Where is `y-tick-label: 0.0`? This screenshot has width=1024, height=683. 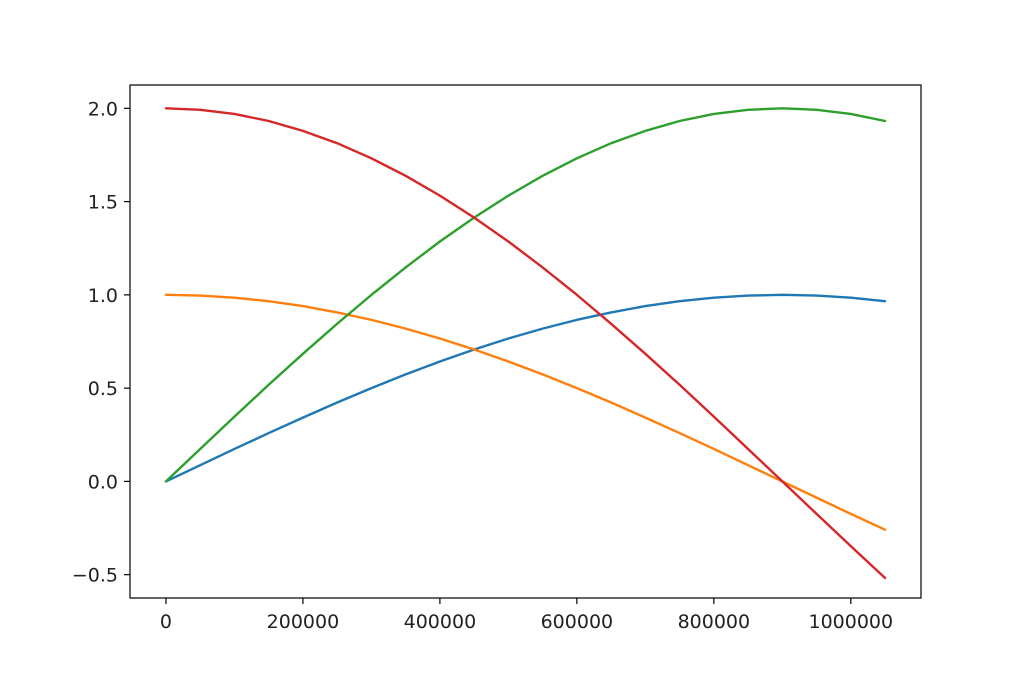 y-tick-label: 0.0 is located at coordinates (103, 482).